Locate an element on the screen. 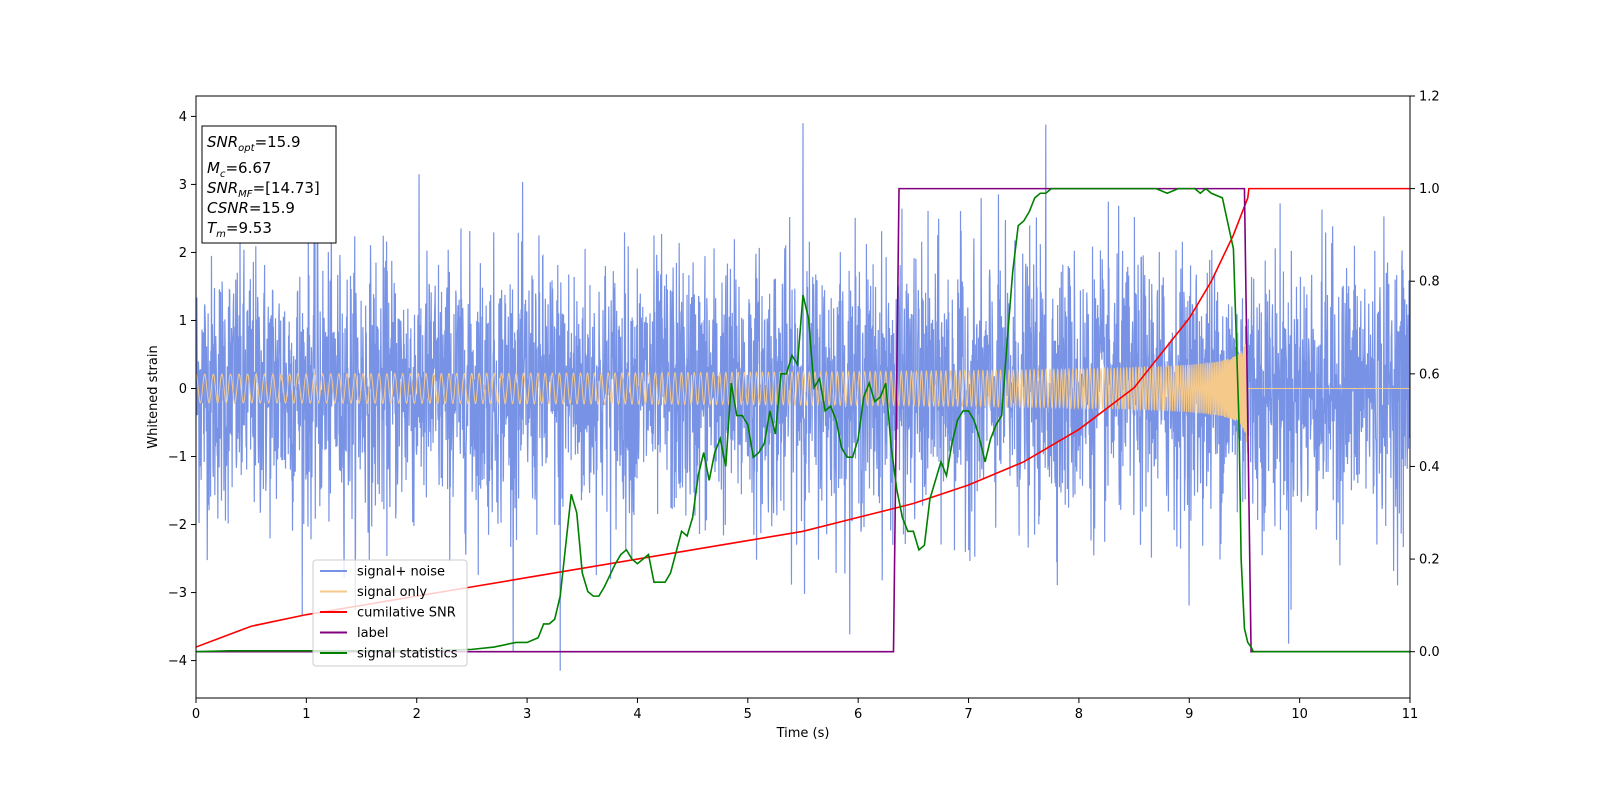 The width and height of the screenshot is (1600, 804). x-tick-label: 3 is located at coordinates (527, 714).